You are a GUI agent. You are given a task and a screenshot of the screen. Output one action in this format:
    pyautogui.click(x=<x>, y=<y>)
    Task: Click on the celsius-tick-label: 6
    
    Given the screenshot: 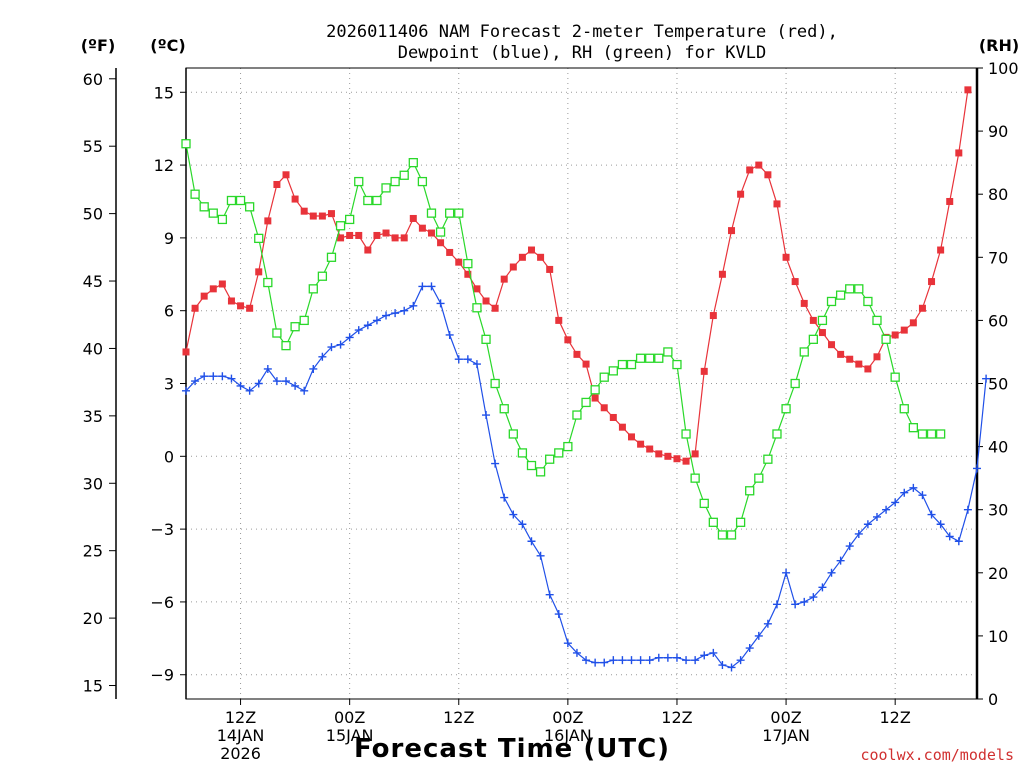 What is the action you would take?
    pyautogui.click(x=169, y=311)
    